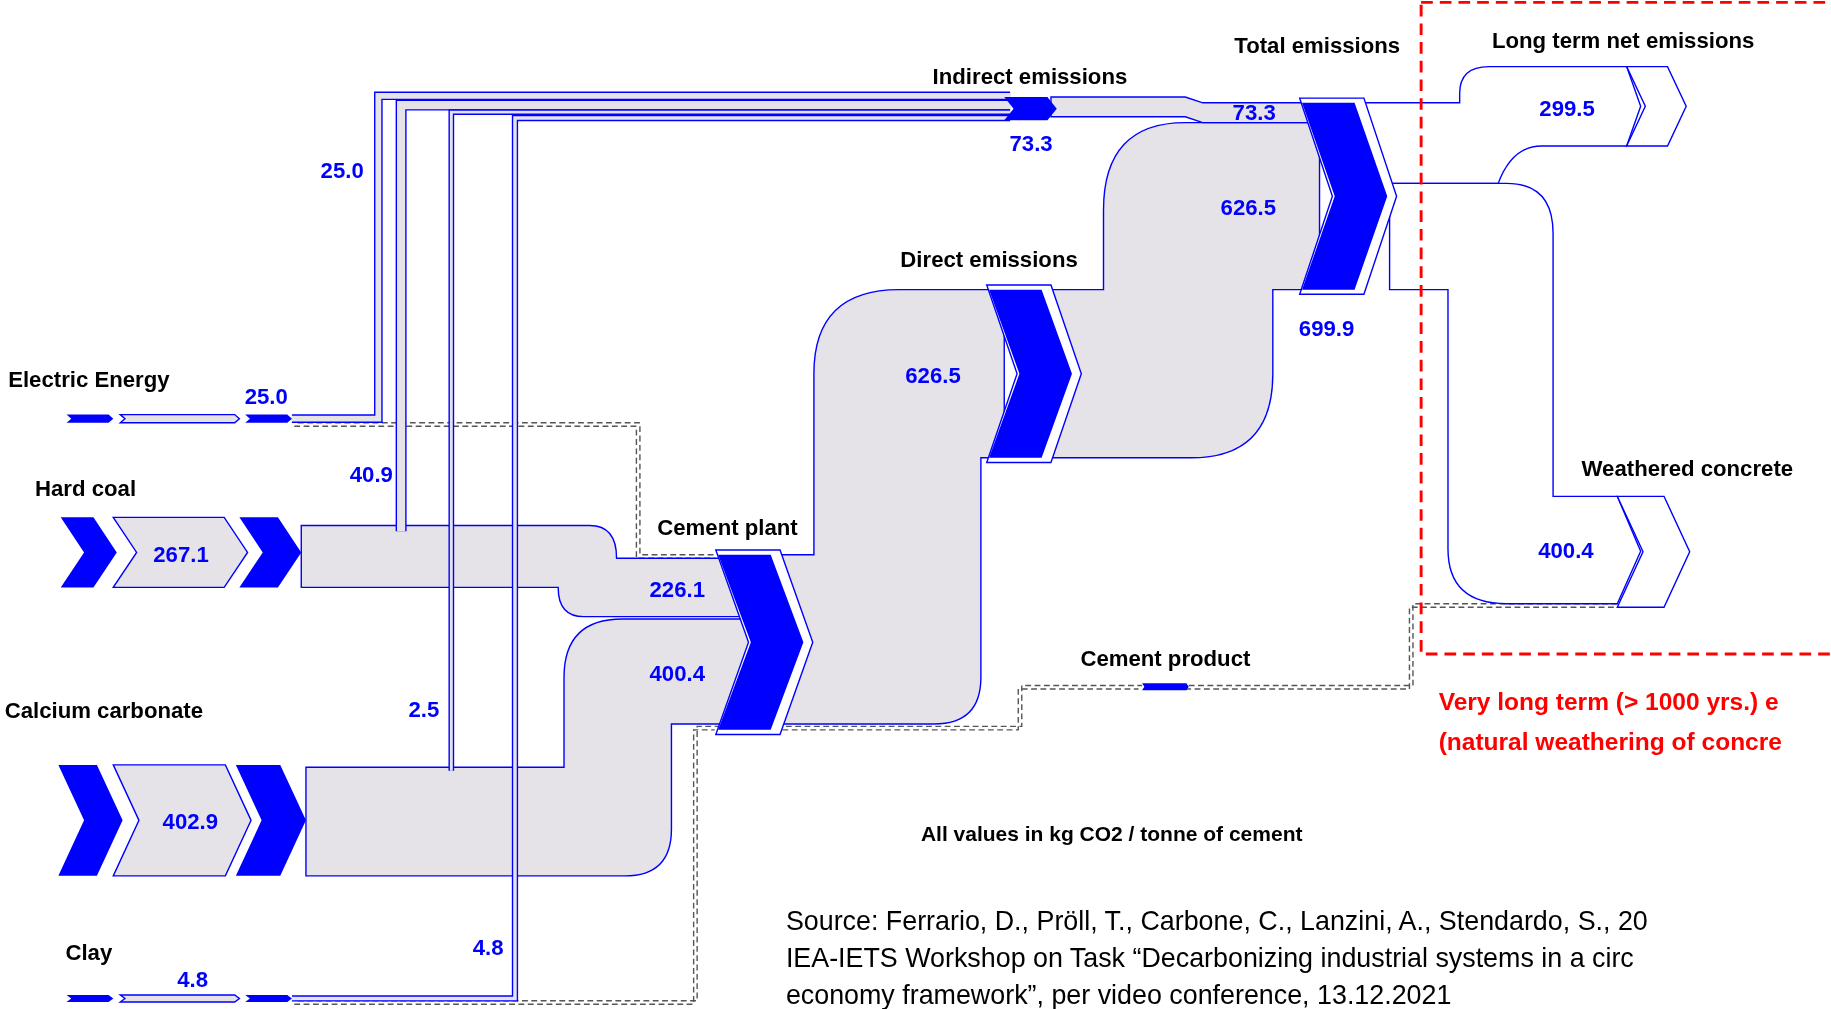  Describe the element at coordinates (193, 979) in the screenshot. I see `data-label: 4.8` at that location.